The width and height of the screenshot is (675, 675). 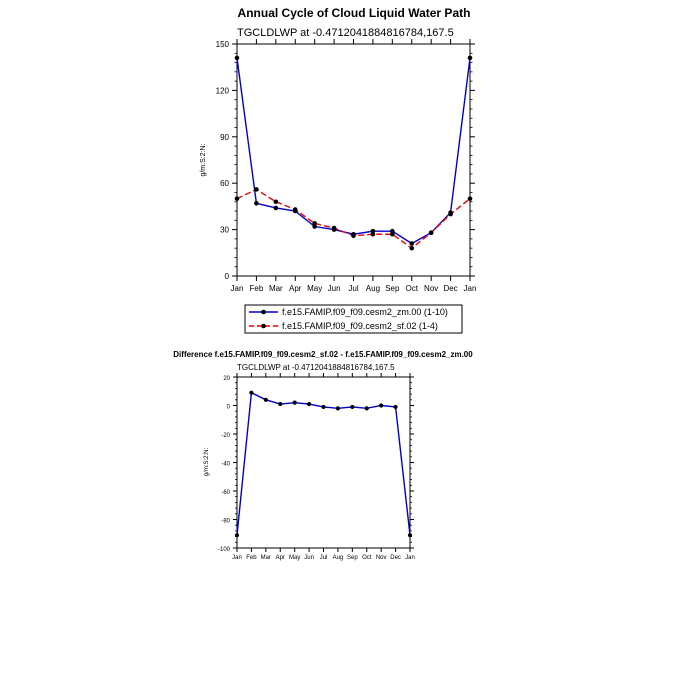 I want to click on legend-box, so click(x=353, y=319).